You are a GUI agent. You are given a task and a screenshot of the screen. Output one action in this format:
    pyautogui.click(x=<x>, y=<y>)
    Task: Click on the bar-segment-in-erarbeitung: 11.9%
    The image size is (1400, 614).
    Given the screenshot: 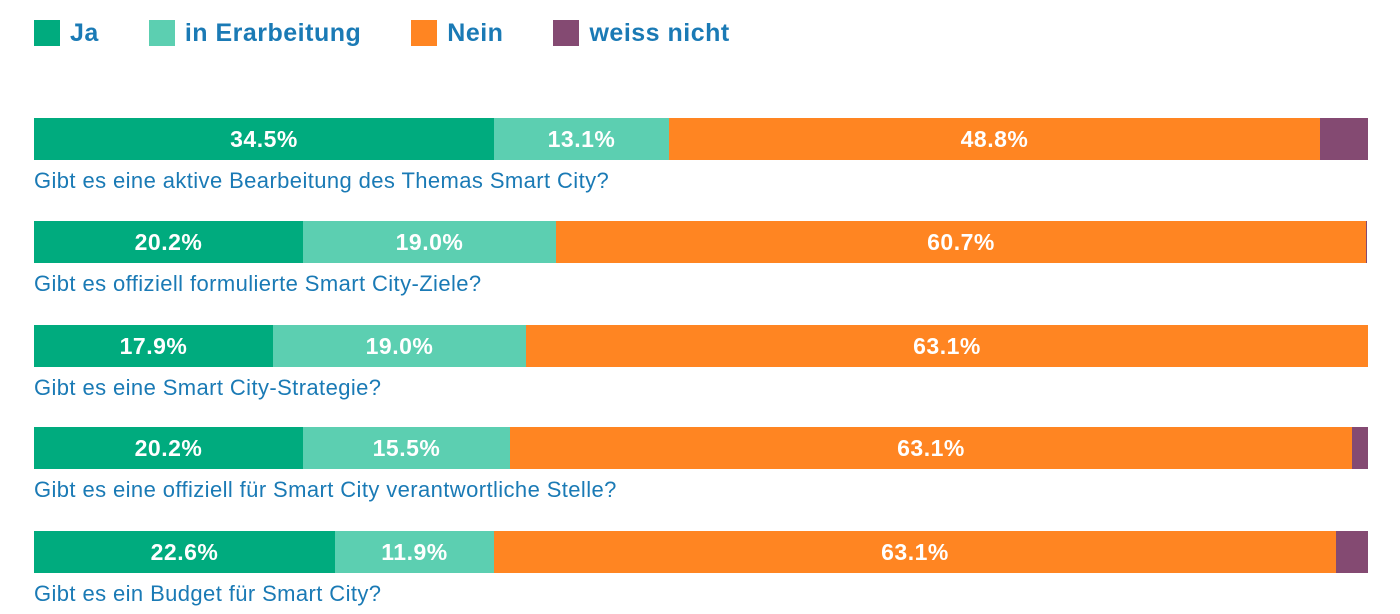 What is the action you would take?
    pyautogui.click(x=414, y=552)
    